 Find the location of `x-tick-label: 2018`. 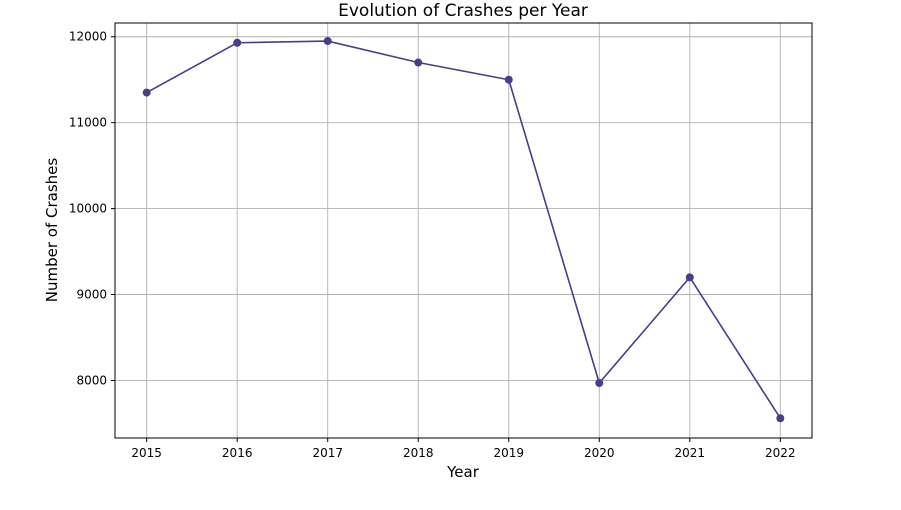

x-tick-label: 2018 is located at coordinates (418, 453).